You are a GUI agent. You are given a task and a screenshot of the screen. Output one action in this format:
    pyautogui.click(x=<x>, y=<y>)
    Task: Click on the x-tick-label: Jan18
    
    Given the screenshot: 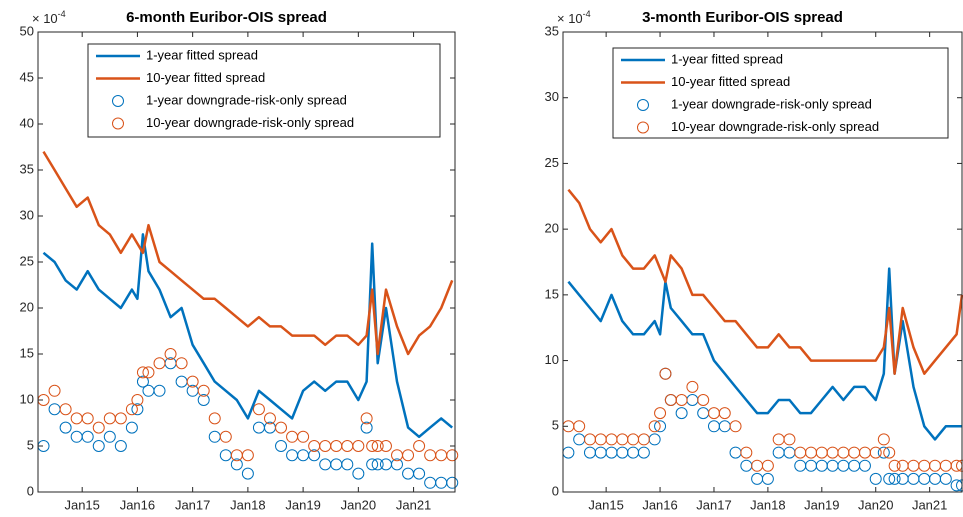 What is the action you would take?
    pyautogui.click(x=247, y=504)
    